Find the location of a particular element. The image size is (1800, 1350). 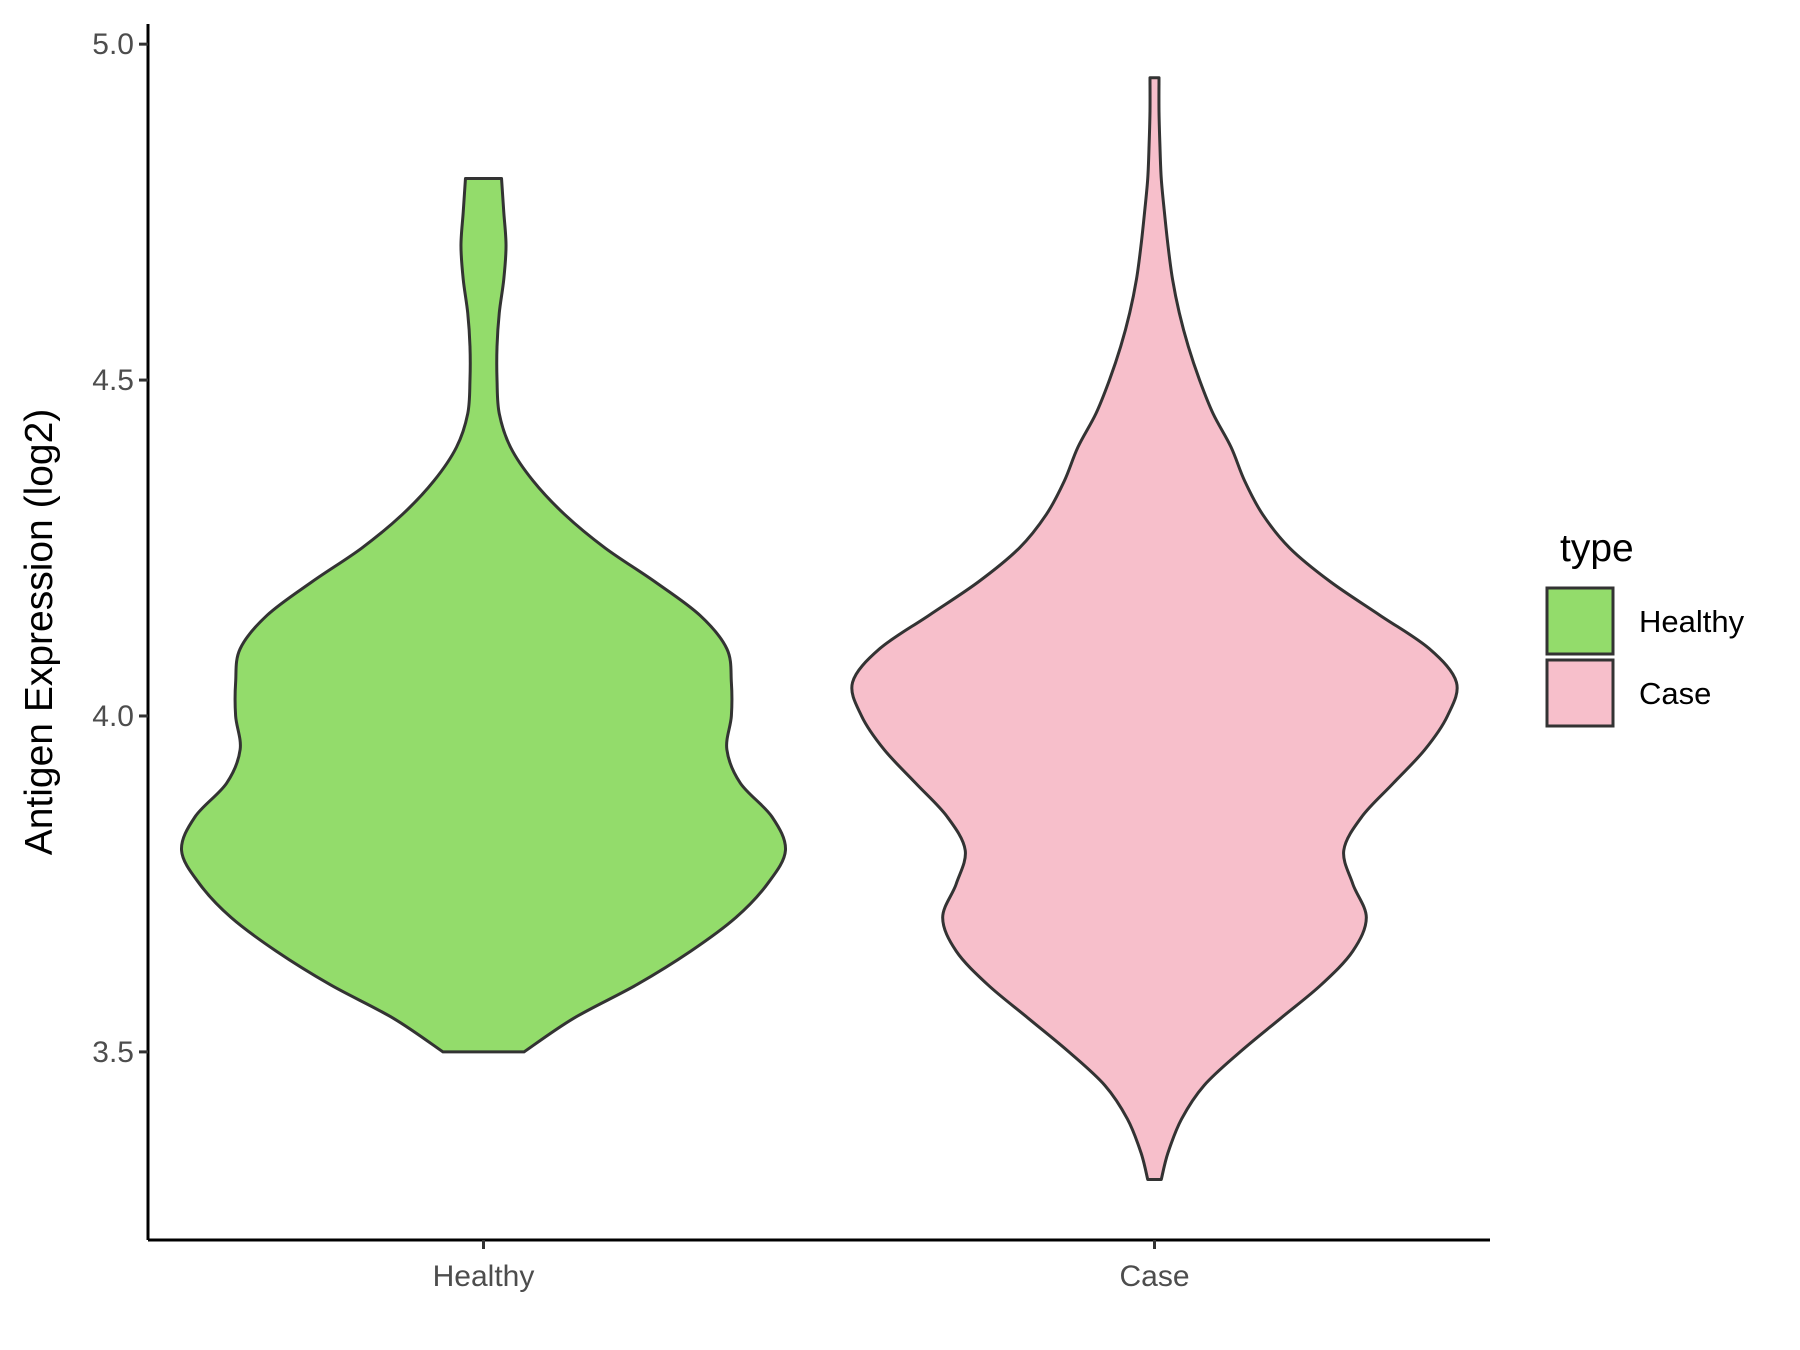

x-tick-label: Case is located at coordinates (1154, 1276).